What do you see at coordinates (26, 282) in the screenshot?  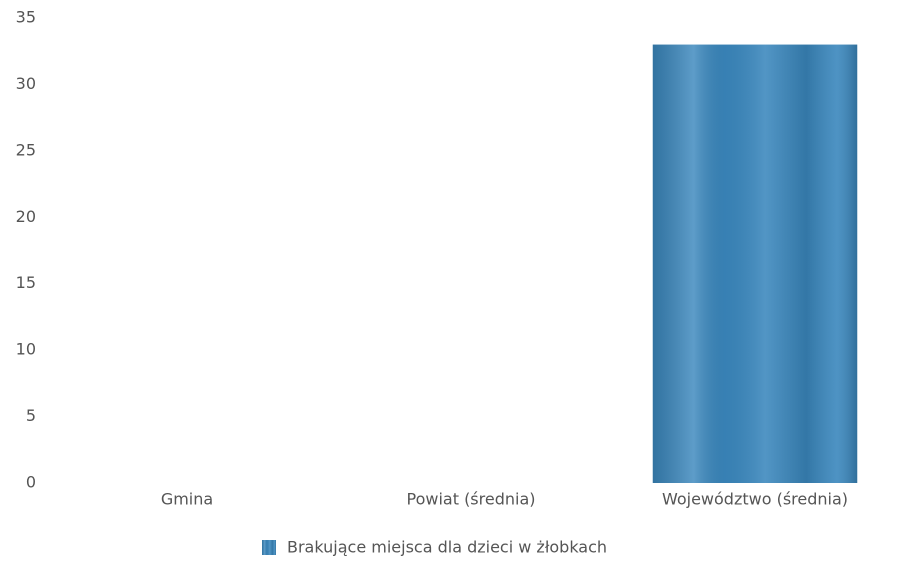 I see `y-tick-label: 15` at bounding box center [26, 282].